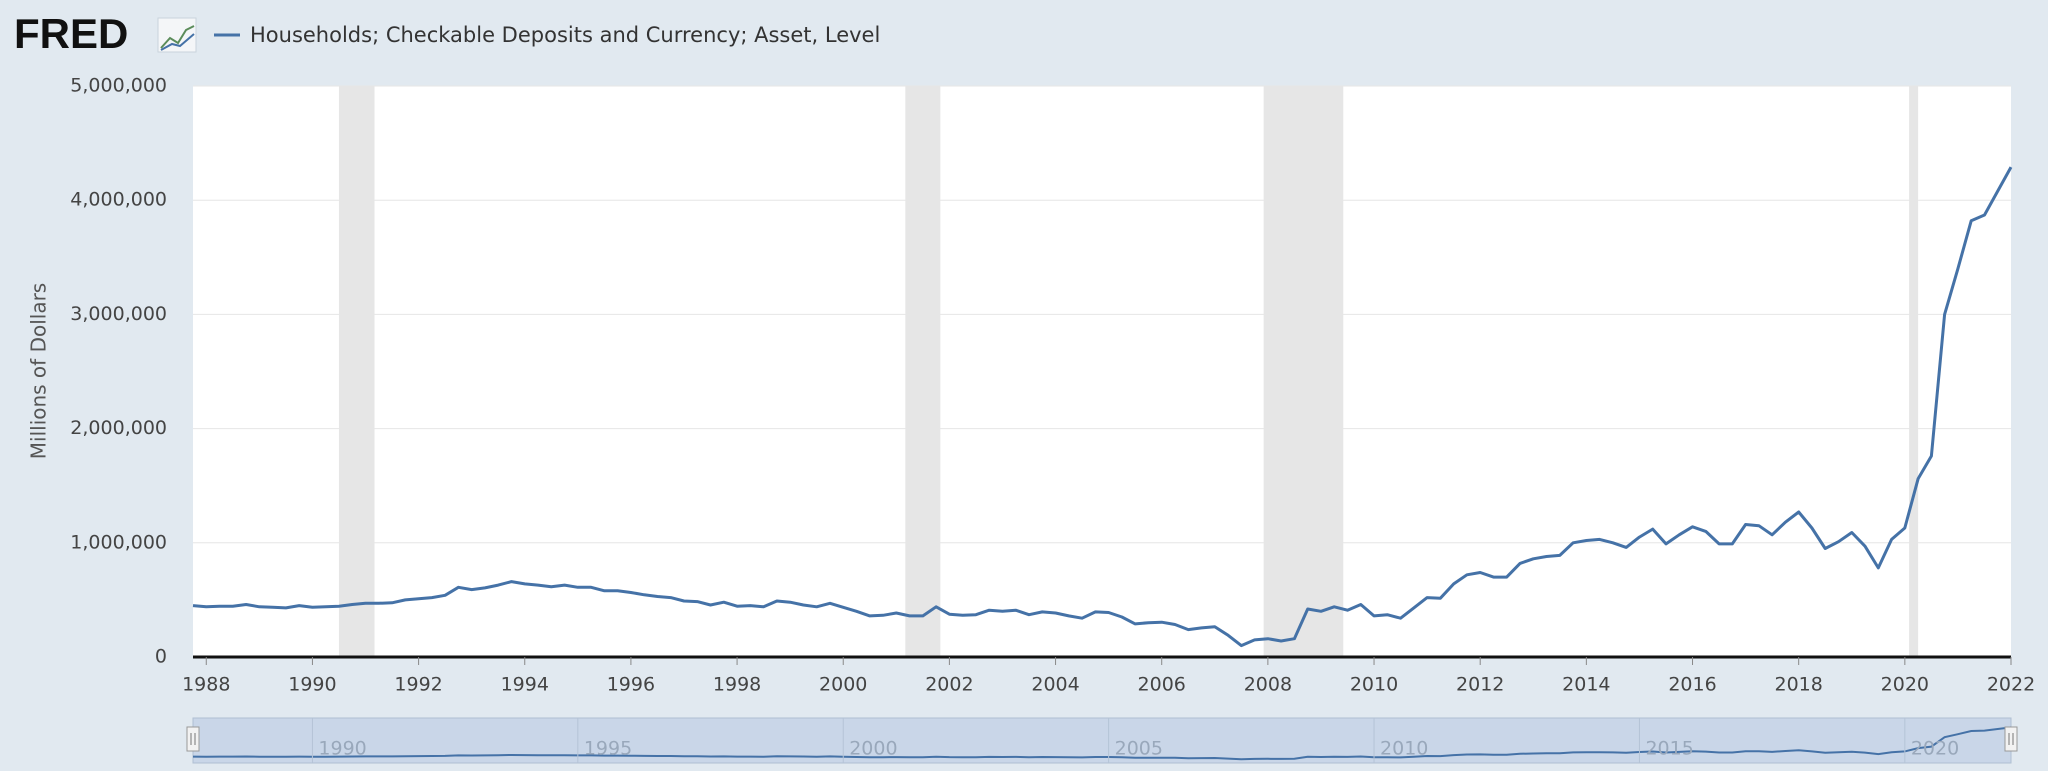 The height and width of the screenshot is (771, 2048). Describe the element at coordinates (1102, 743) in the screenshot. I see `navigator-line` at that location.